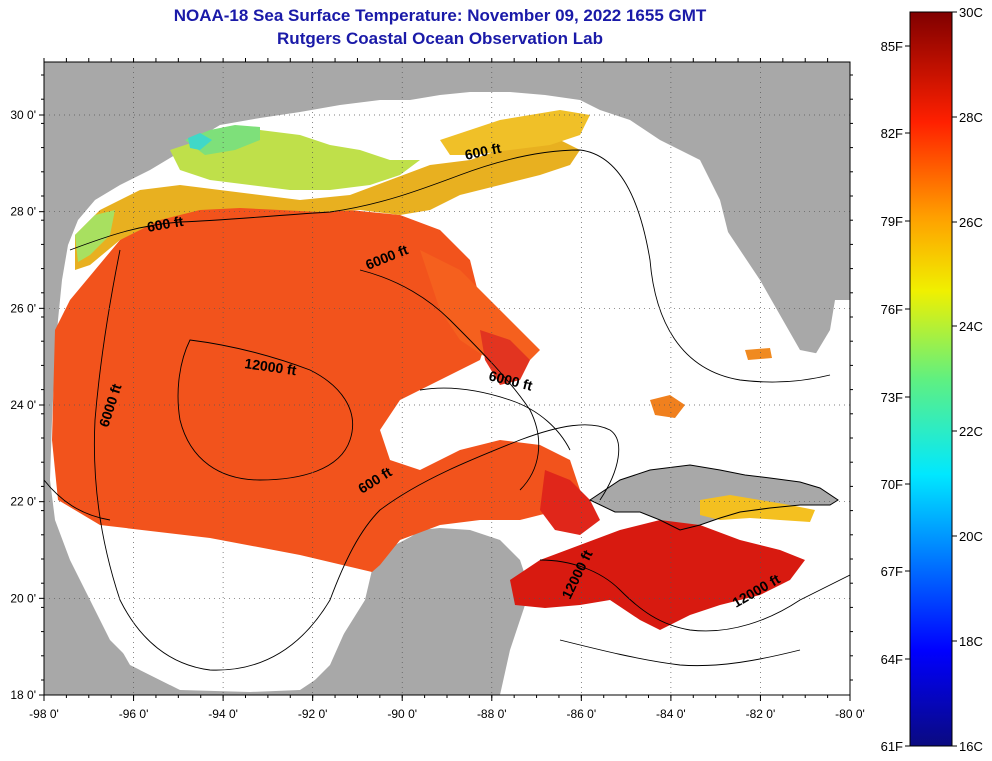 The image size is (992, 761). Describe the element at coordinates (402, 714) in the screenshot. I see `lon-tick-label: -90 0'` at that location.